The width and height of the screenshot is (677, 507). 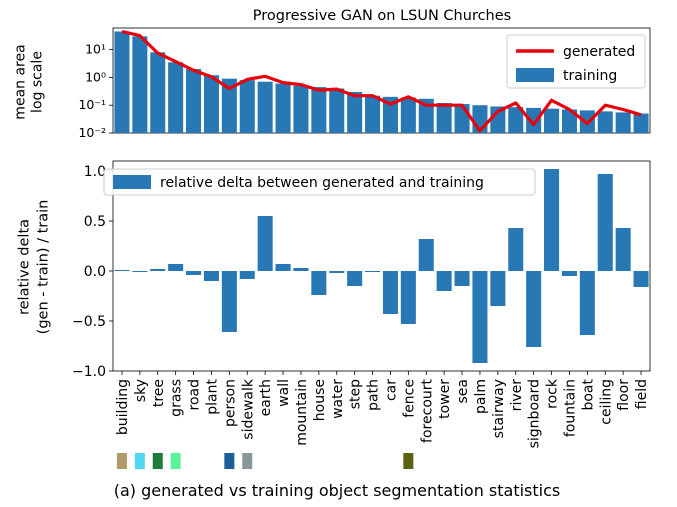 What do you see at coordinates (25, 267) in the screenshot?
I see `ylabel-line: relative delta` at bounding box center [25, 267].